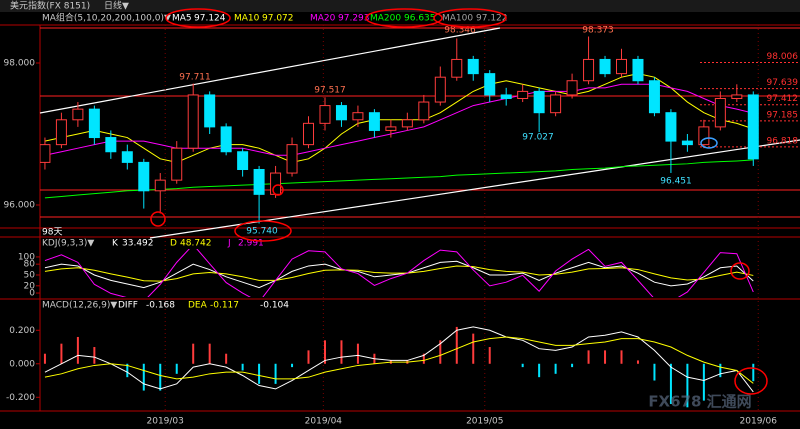 Image resolution: width=800 pixels, height=429 pixels. What do you see at coordinates (783, 99) in the screenshot?
I see `level-label: 97.412` at bounding box center [783, 99].